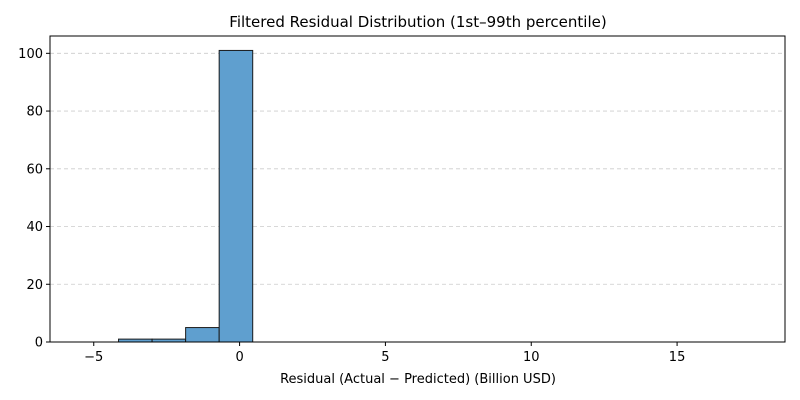  What do you see at coordinates (385, 357) in the screenshot?
I see `x-tick-label-2: 5` at bounding box center [385, 357].